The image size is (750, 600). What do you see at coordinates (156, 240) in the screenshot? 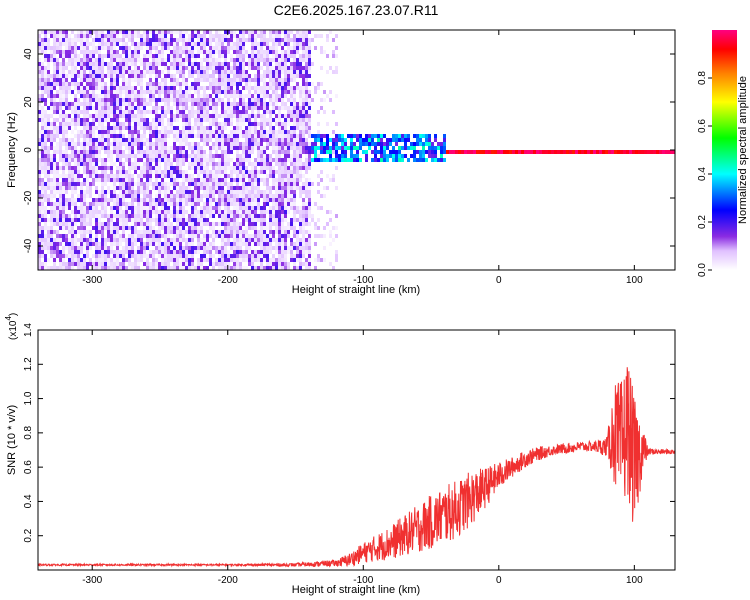
I see `heatmap-cell-2049` at bounding box center [156, 240].